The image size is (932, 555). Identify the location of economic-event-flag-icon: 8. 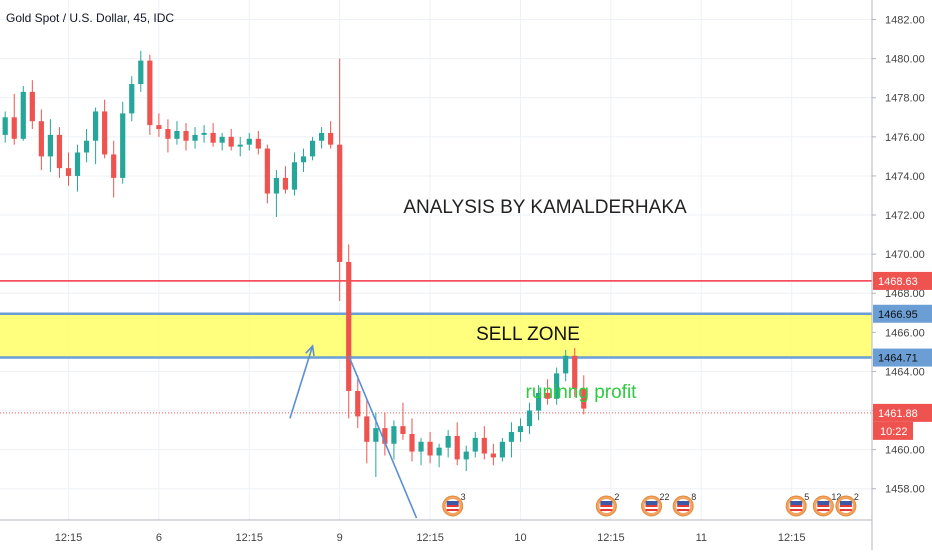
(684, 504).